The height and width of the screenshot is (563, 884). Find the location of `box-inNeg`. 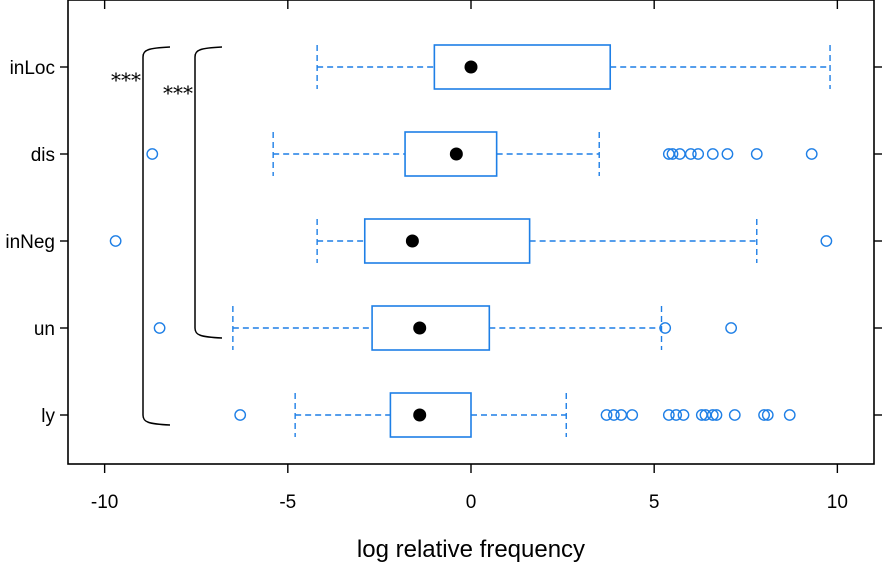

box-inNeg is located at coordinates (471, 241).